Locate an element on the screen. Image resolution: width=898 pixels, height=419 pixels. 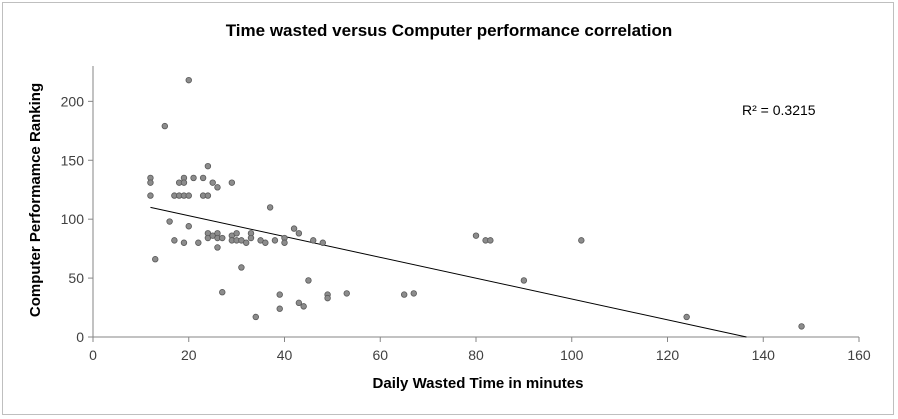
y-axis-title: Computer Performamce Ranking is located at coordinates (35, 200).